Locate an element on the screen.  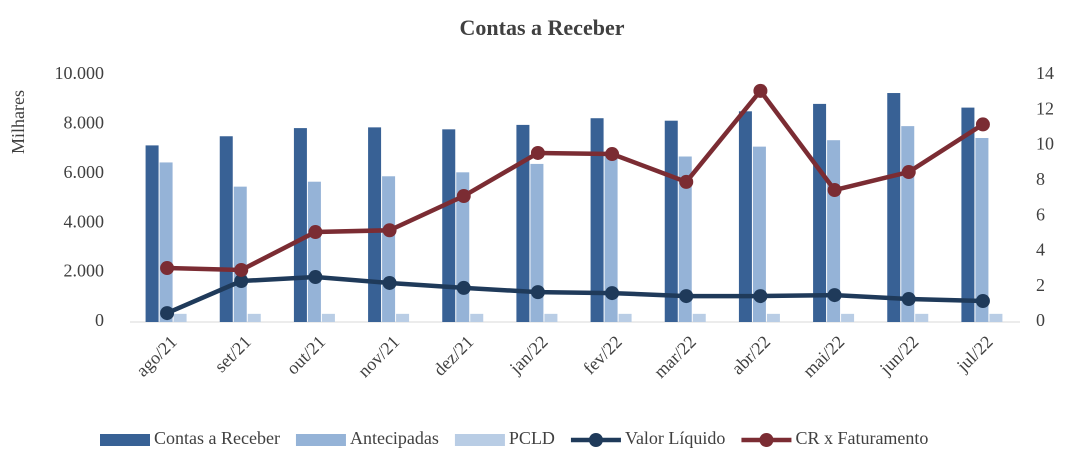
y-tick-label: 8.000 is located at coordinates (84, 123).